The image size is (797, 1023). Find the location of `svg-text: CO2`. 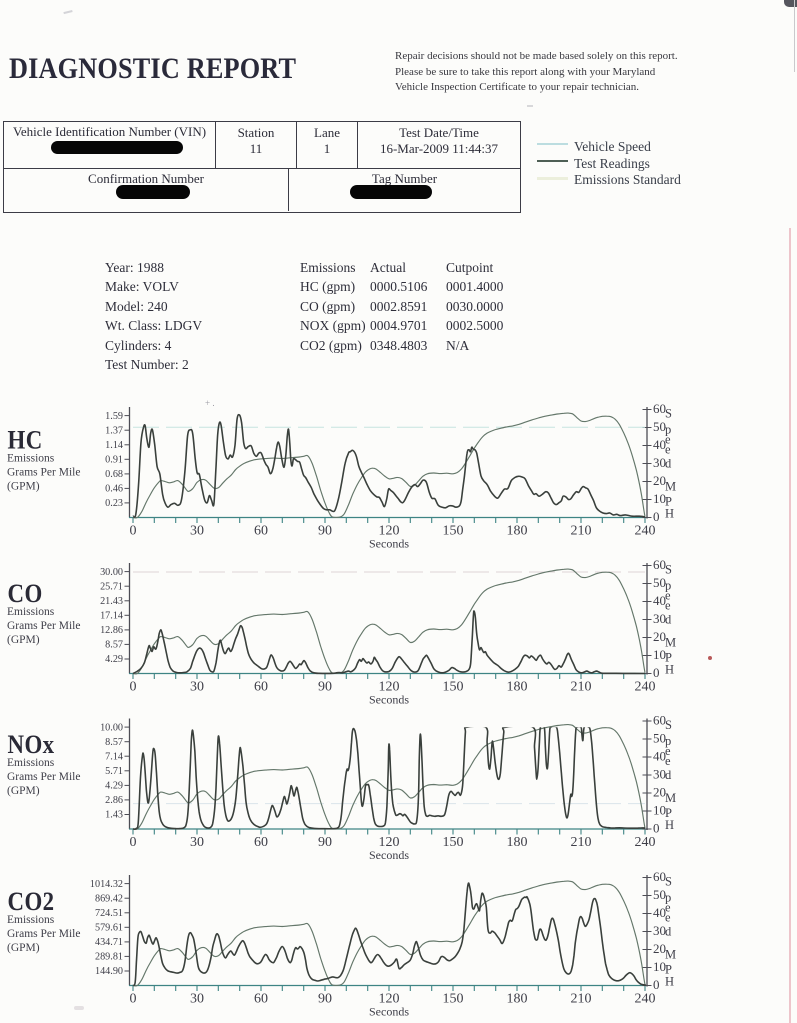

svg-text: CO2 is located at coordinates (31, 902).